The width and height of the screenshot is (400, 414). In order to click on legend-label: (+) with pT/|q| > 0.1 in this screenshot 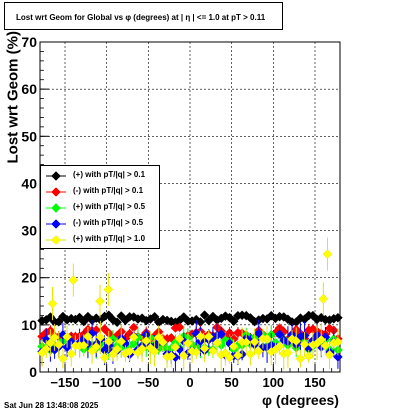, I will do `click(109, 174)`.